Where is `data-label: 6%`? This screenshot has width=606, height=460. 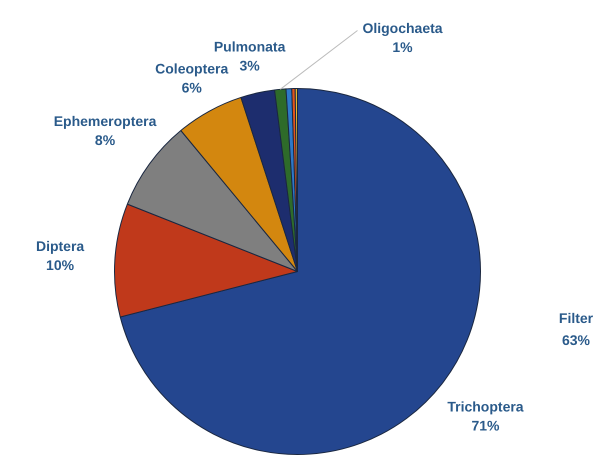 data-label: 6% is located at coordinates (192, 87).